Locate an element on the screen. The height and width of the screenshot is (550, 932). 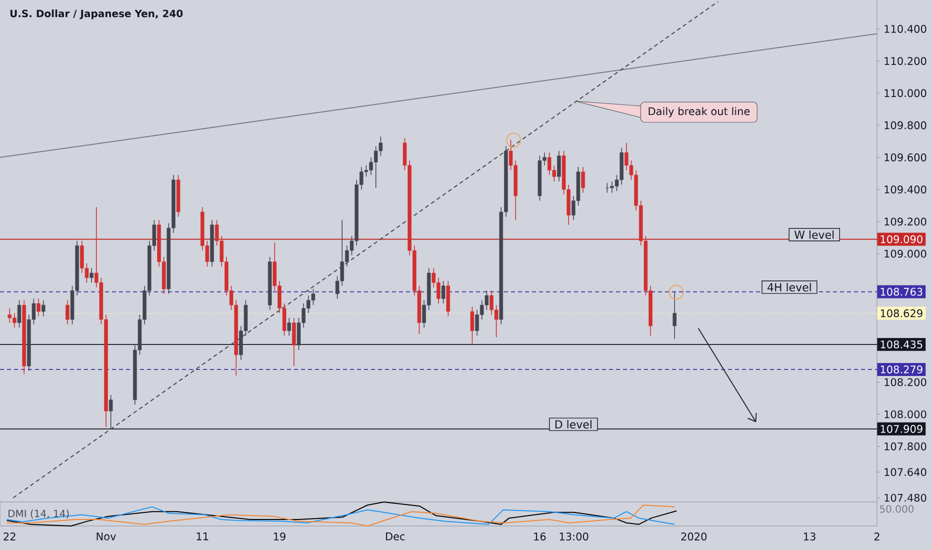
ref-line-label: 109.090 is located at coordinates (901, 239).